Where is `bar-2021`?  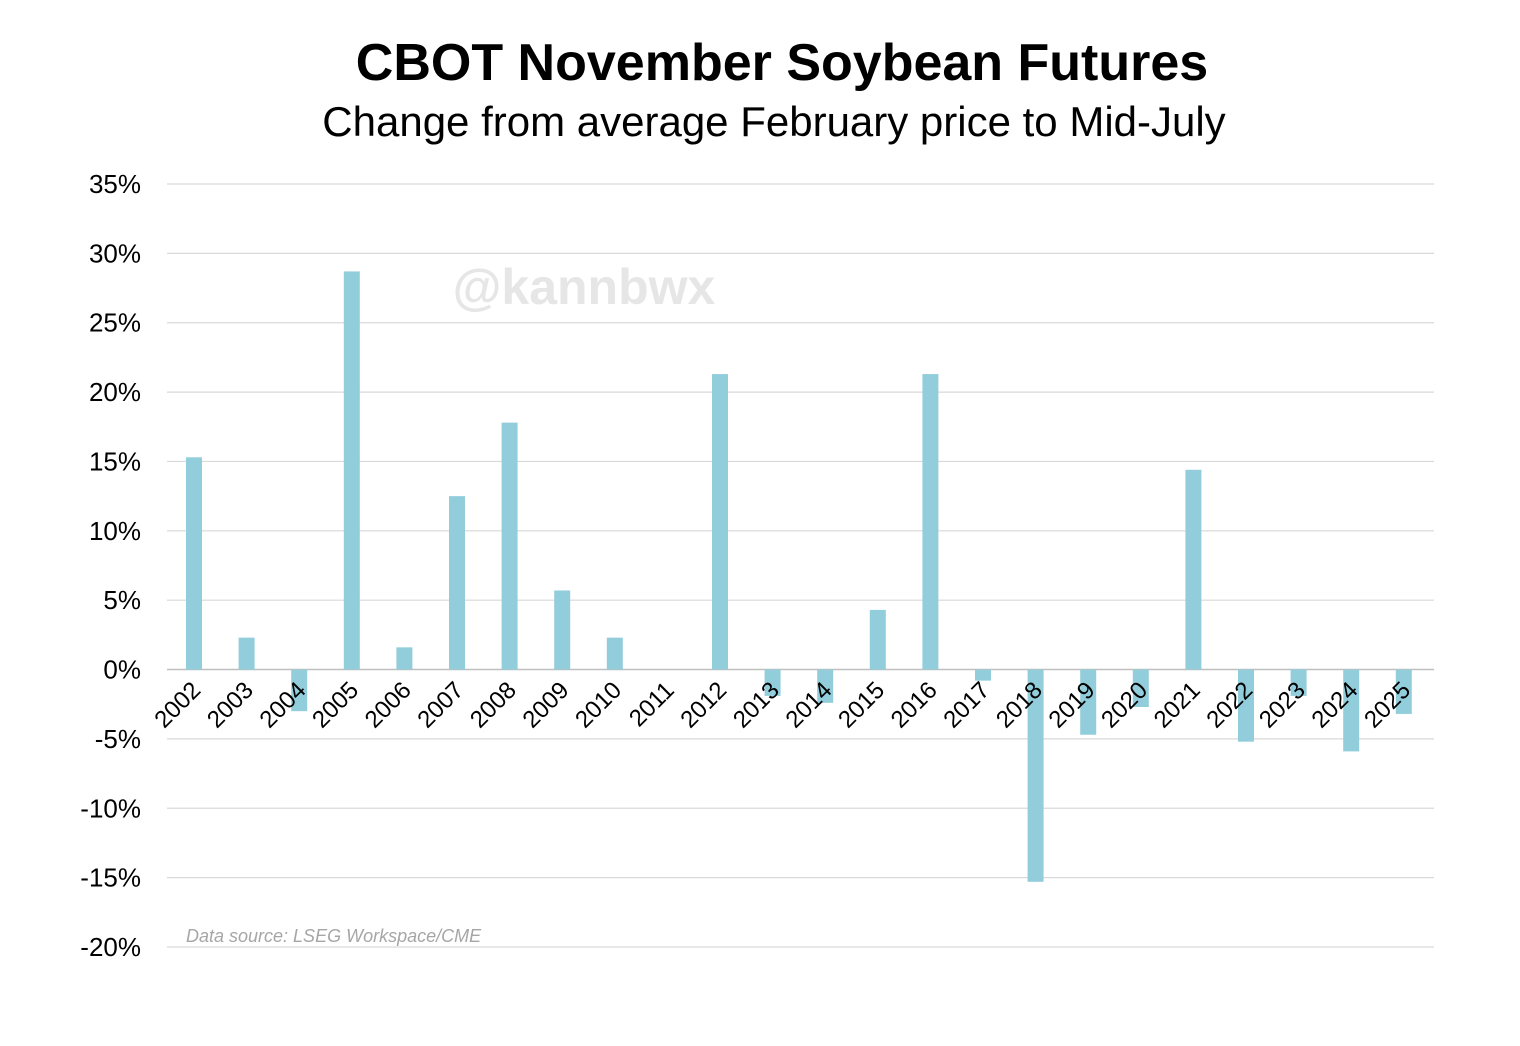 bar-2021 is located at coordinates (1193, 569).